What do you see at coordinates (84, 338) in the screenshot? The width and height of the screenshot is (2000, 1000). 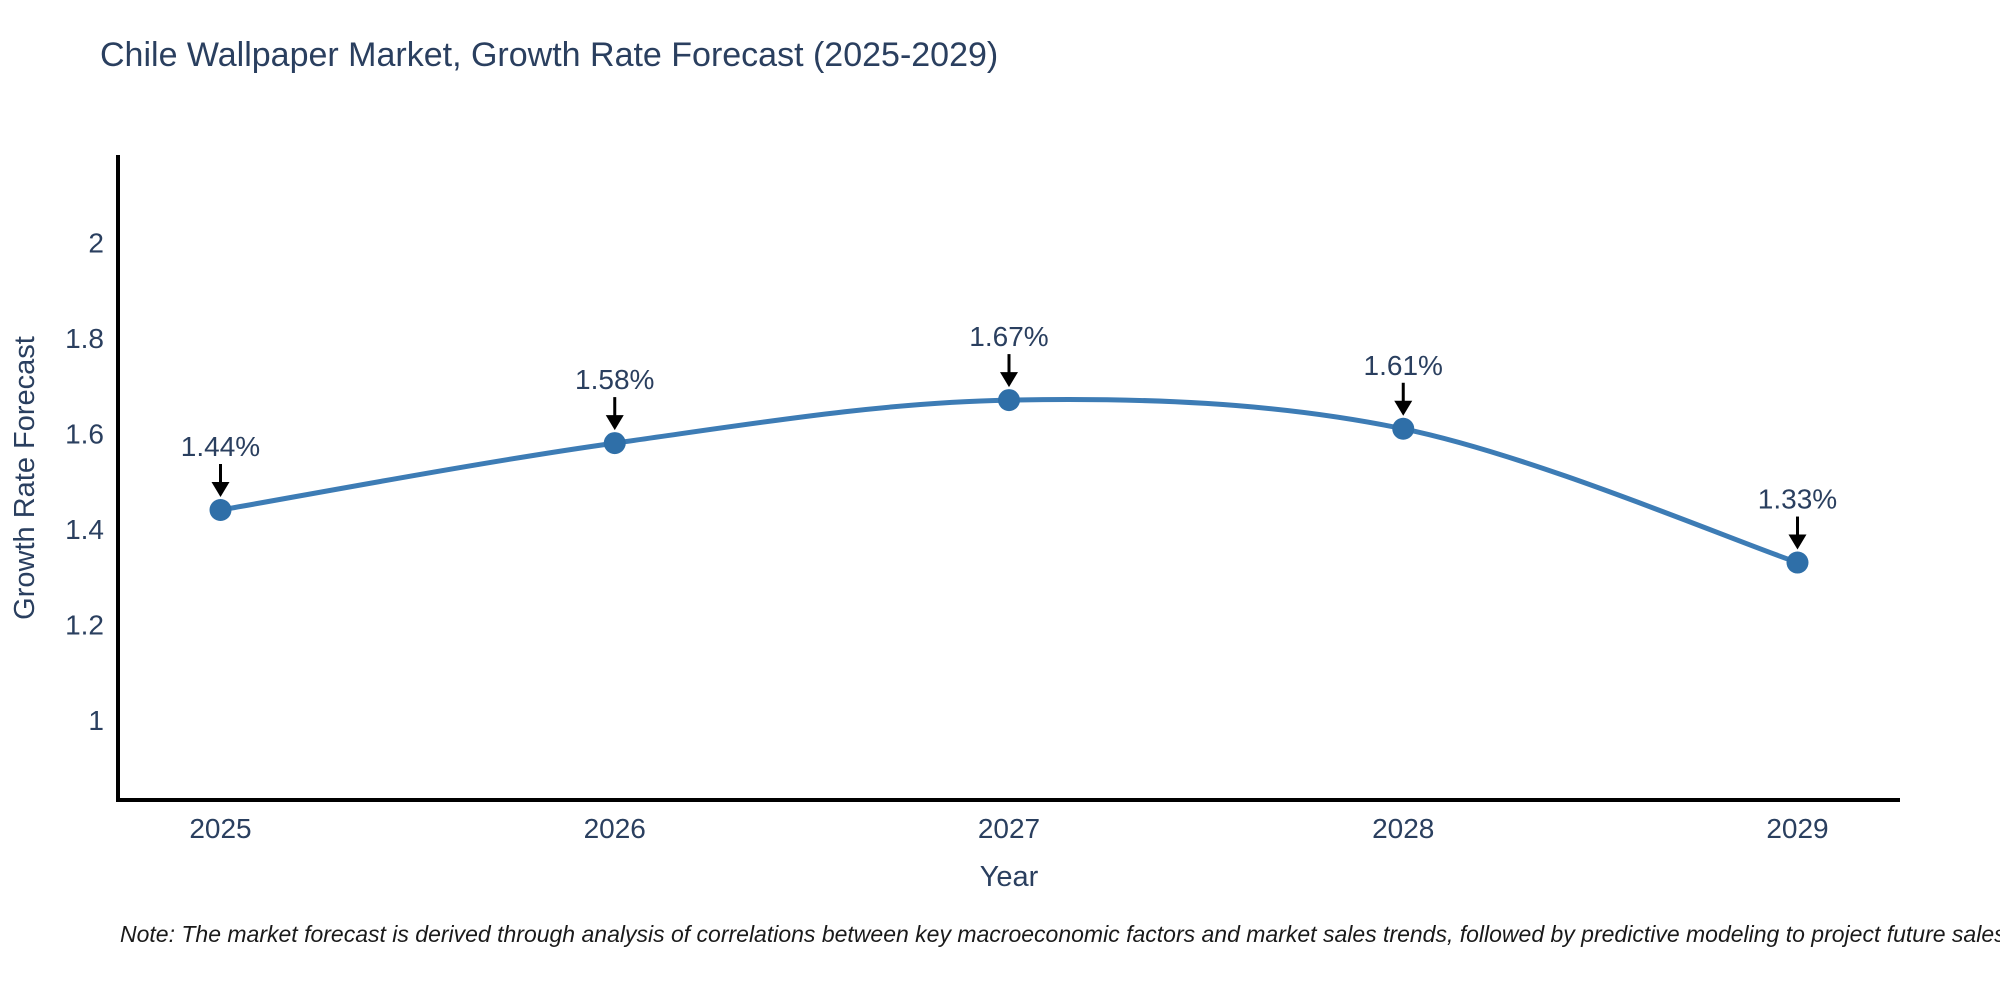 I see `y-tick-label: 1.8` at bounding box center [84, 338].